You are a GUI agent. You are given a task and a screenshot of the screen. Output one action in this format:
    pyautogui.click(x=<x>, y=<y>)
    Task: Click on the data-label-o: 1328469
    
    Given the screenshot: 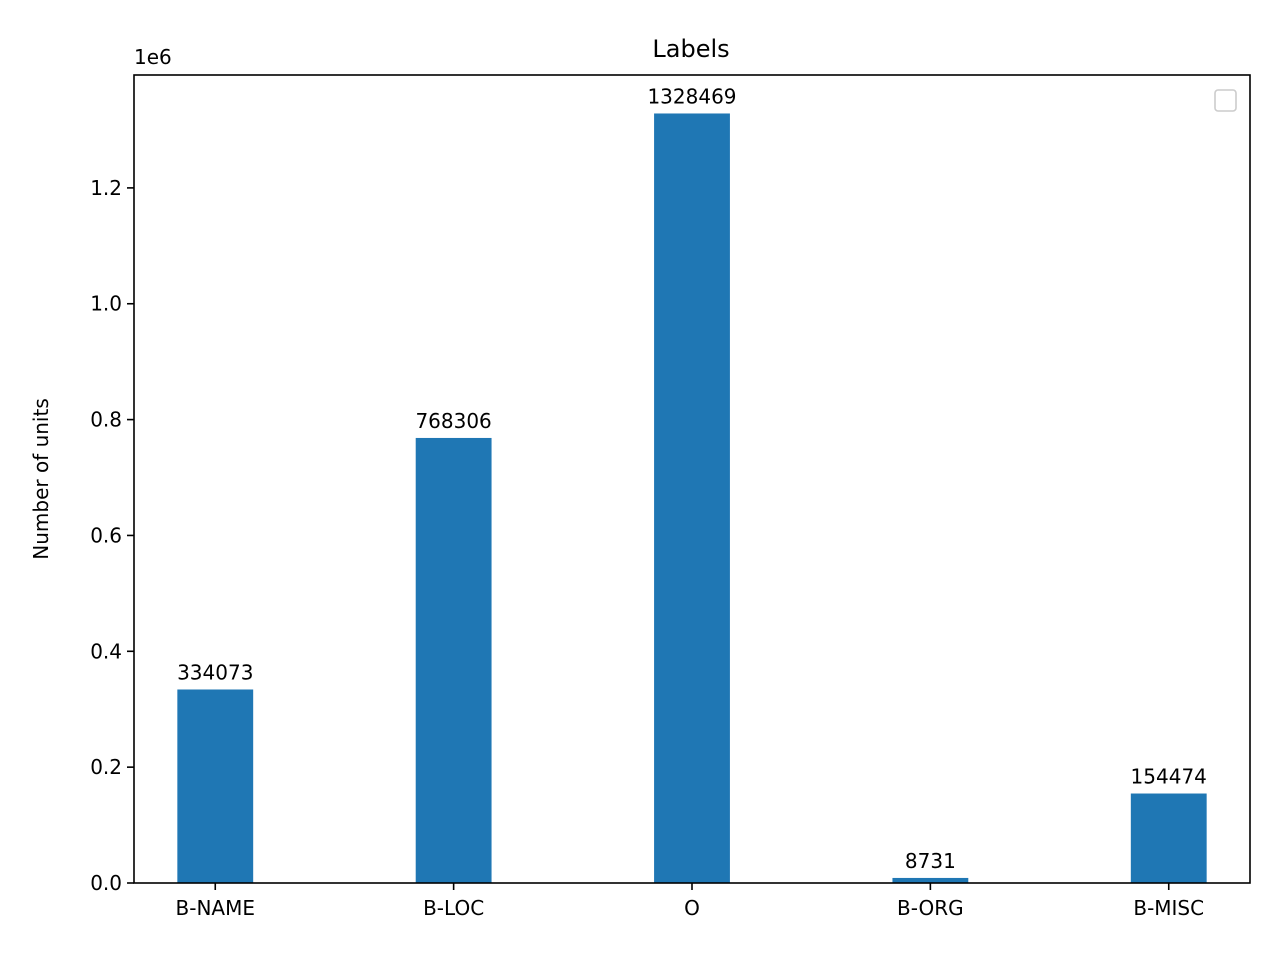 What is the action you would take?
    pyautogui.click(x=691, y=96)
    